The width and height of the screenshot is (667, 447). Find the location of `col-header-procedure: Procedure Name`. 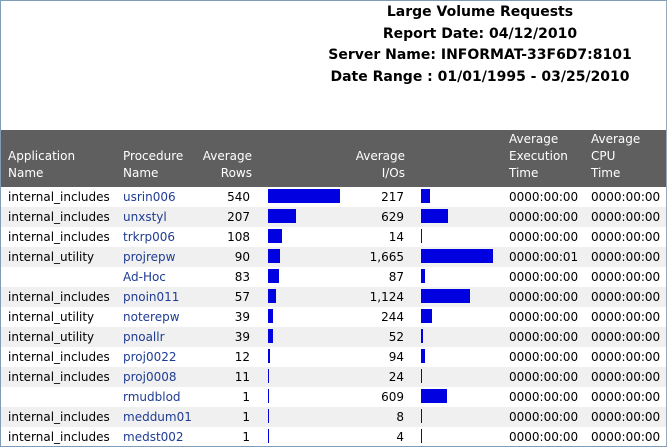

col-header-procedure: Procedure Name is located at coordinates (153, 164).